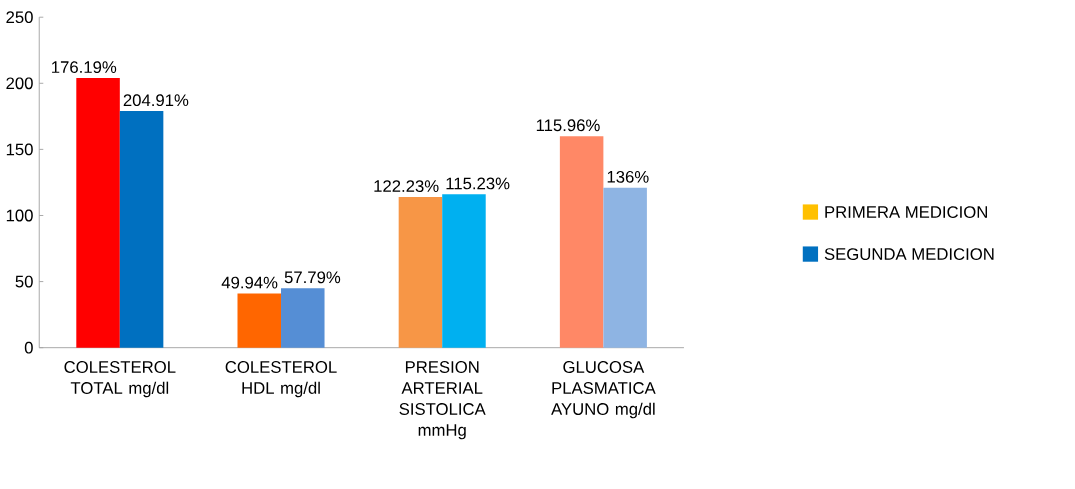 Image resolution: width=1075 pixels, height=489 pixels. What do you see at coordinates (628, 176) in the screenshot?
I see `annotation: 136%` at bounding box center [628, 176].